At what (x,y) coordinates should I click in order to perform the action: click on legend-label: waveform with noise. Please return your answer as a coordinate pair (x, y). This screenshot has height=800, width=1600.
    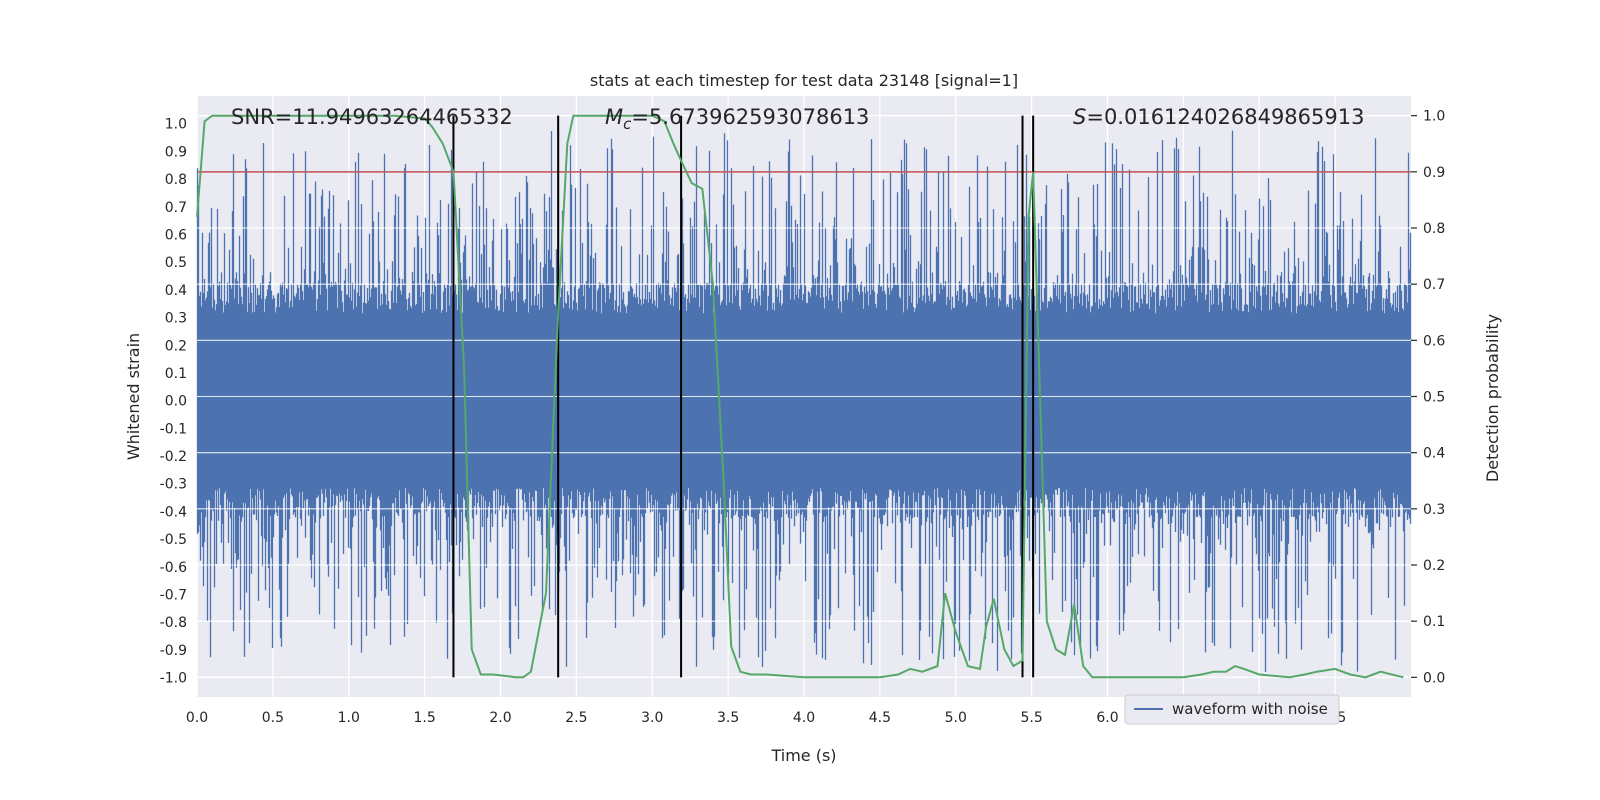
    Looking at the image, I should click on (1250, 709).